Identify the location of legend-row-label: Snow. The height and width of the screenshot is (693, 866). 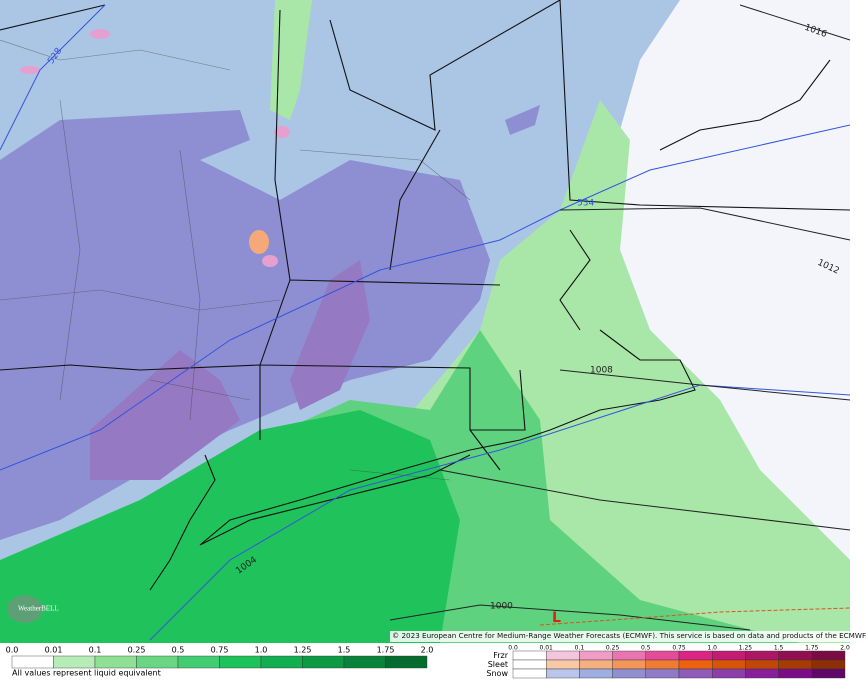
(497, 673).